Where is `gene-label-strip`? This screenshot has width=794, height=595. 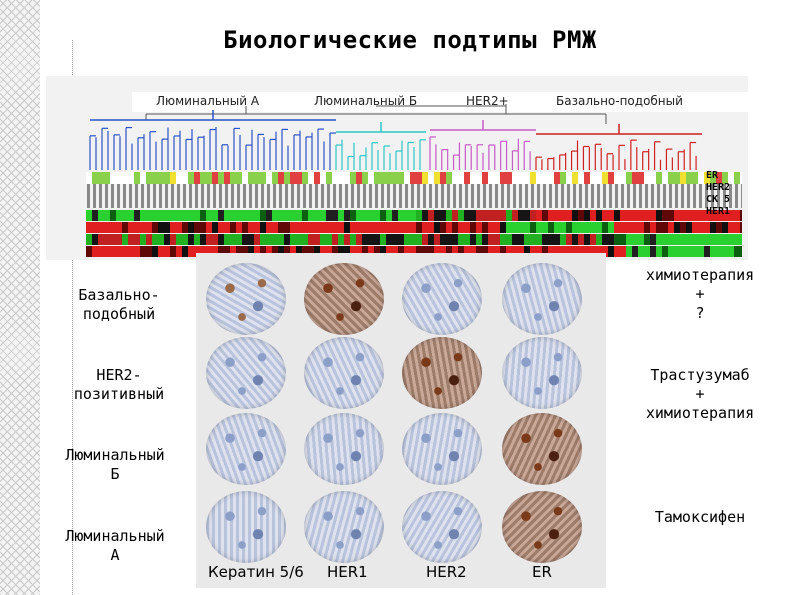 gene-label-strip is located at coordinates (414, 190).